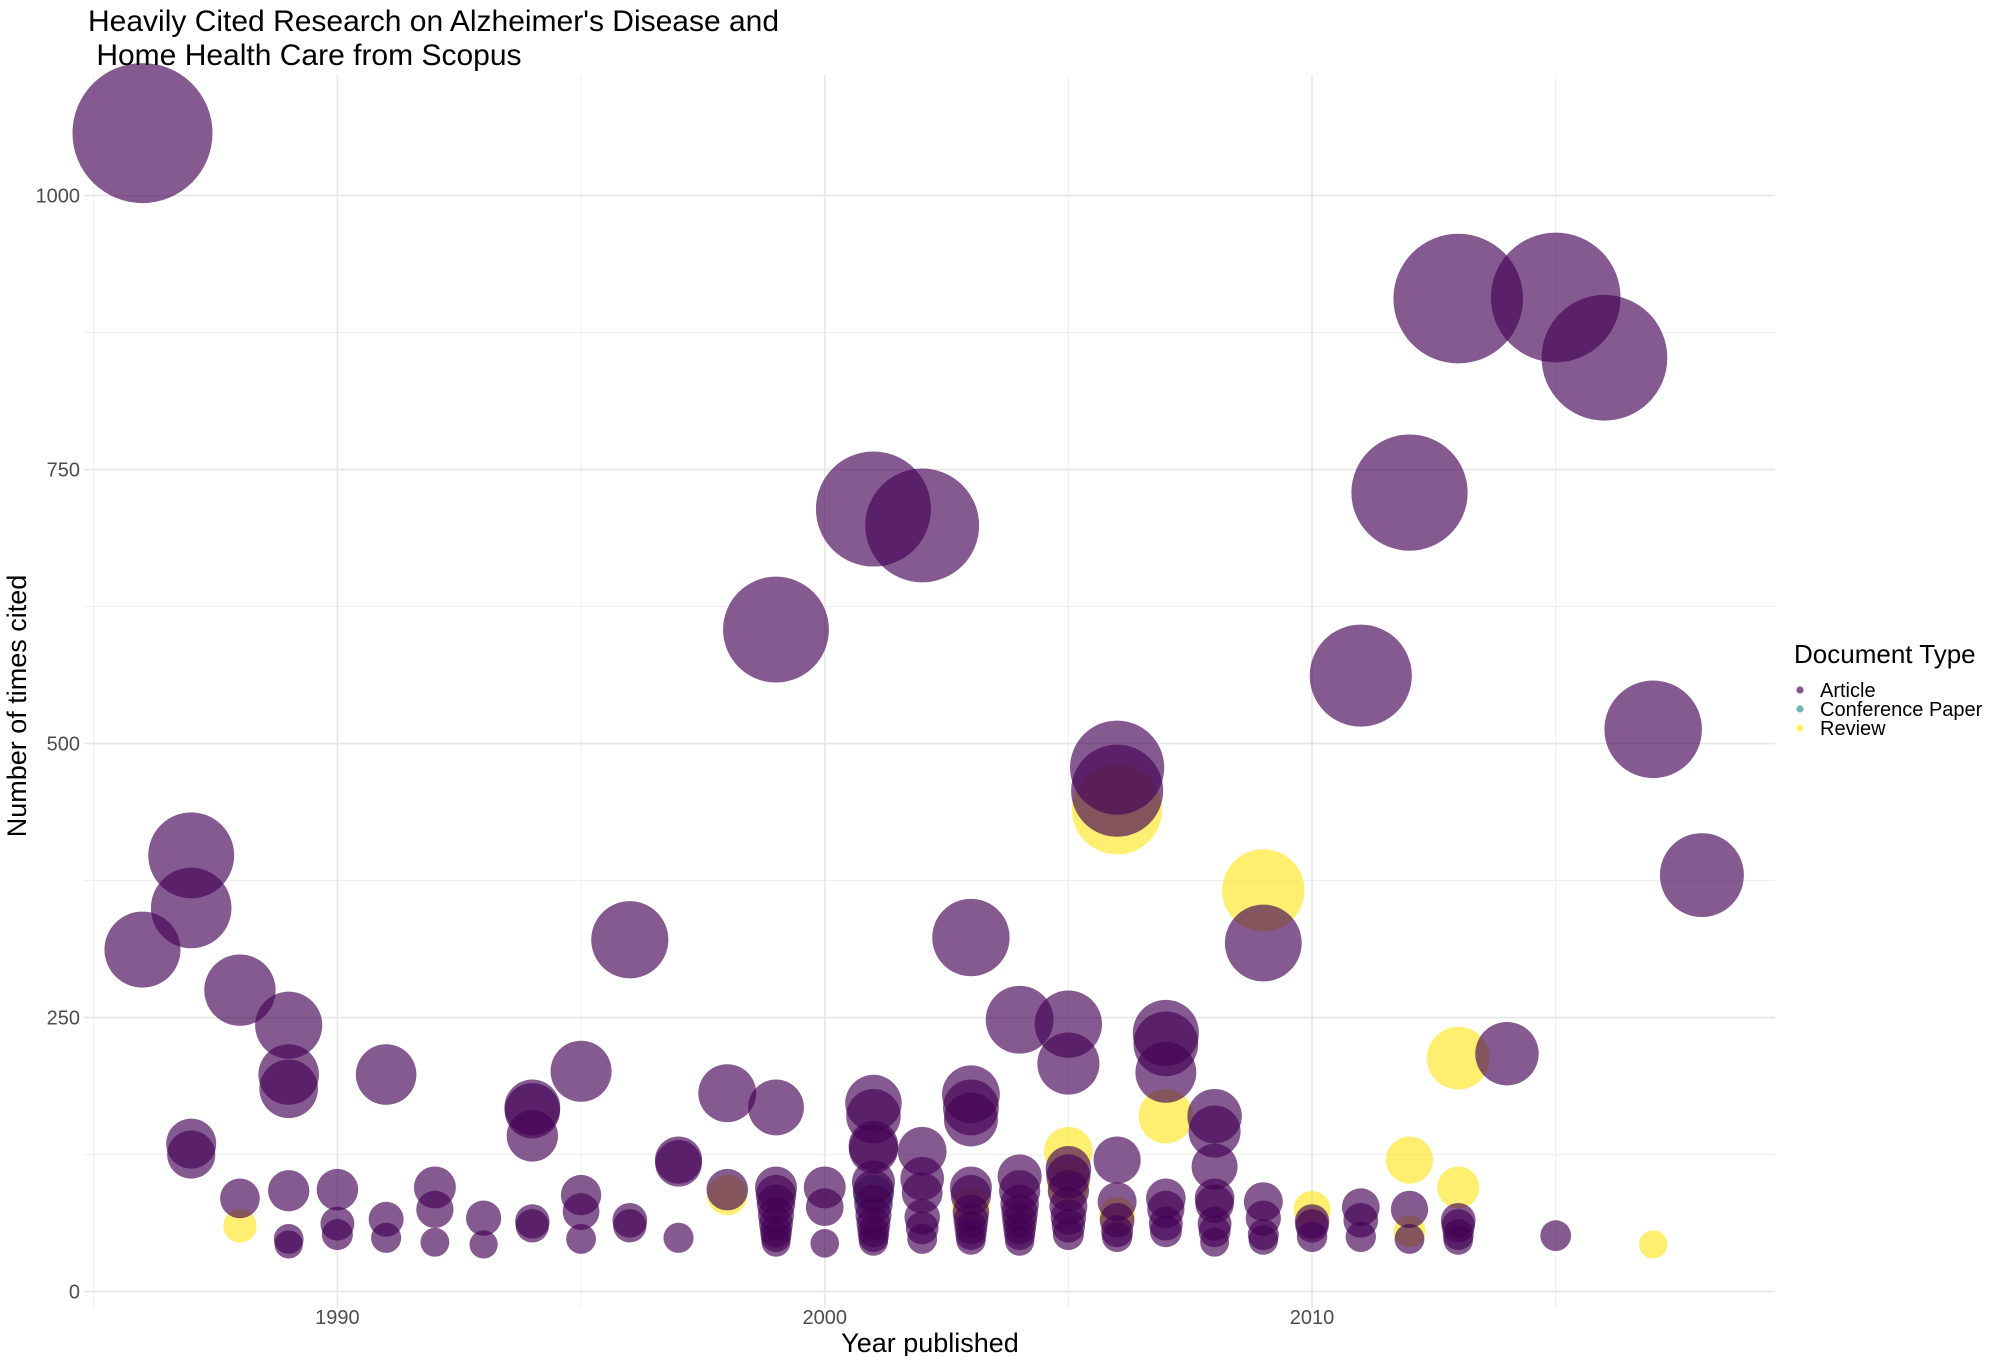 Image resolution: width=2000 pixels, height=1361 pixels. Describe the element at coordinates (63, 745) in the screenshot. I see `y-tick-label: 500` at that location.